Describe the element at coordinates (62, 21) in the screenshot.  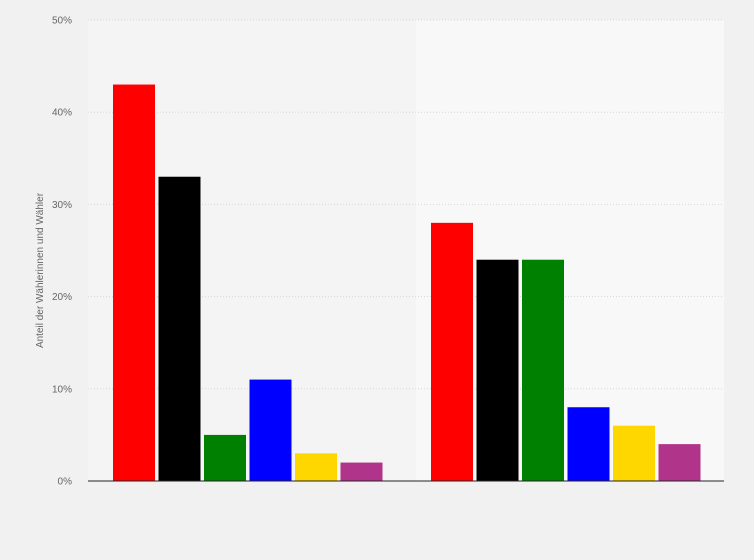
I see `y-tick-label: 50%` at that location.